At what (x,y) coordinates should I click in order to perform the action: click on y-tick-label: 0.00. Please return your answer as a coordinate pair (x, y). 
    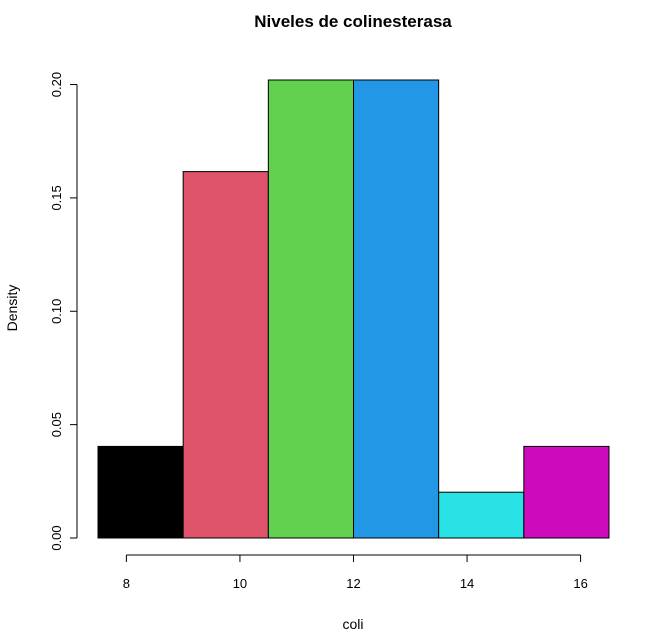
    Looking at the image, I should click on (56, 537).